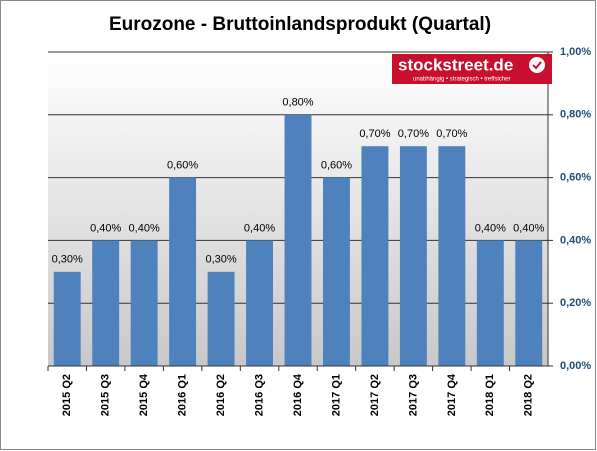  I want to click on y-tick-label: 0,00%, so click(575, 366).